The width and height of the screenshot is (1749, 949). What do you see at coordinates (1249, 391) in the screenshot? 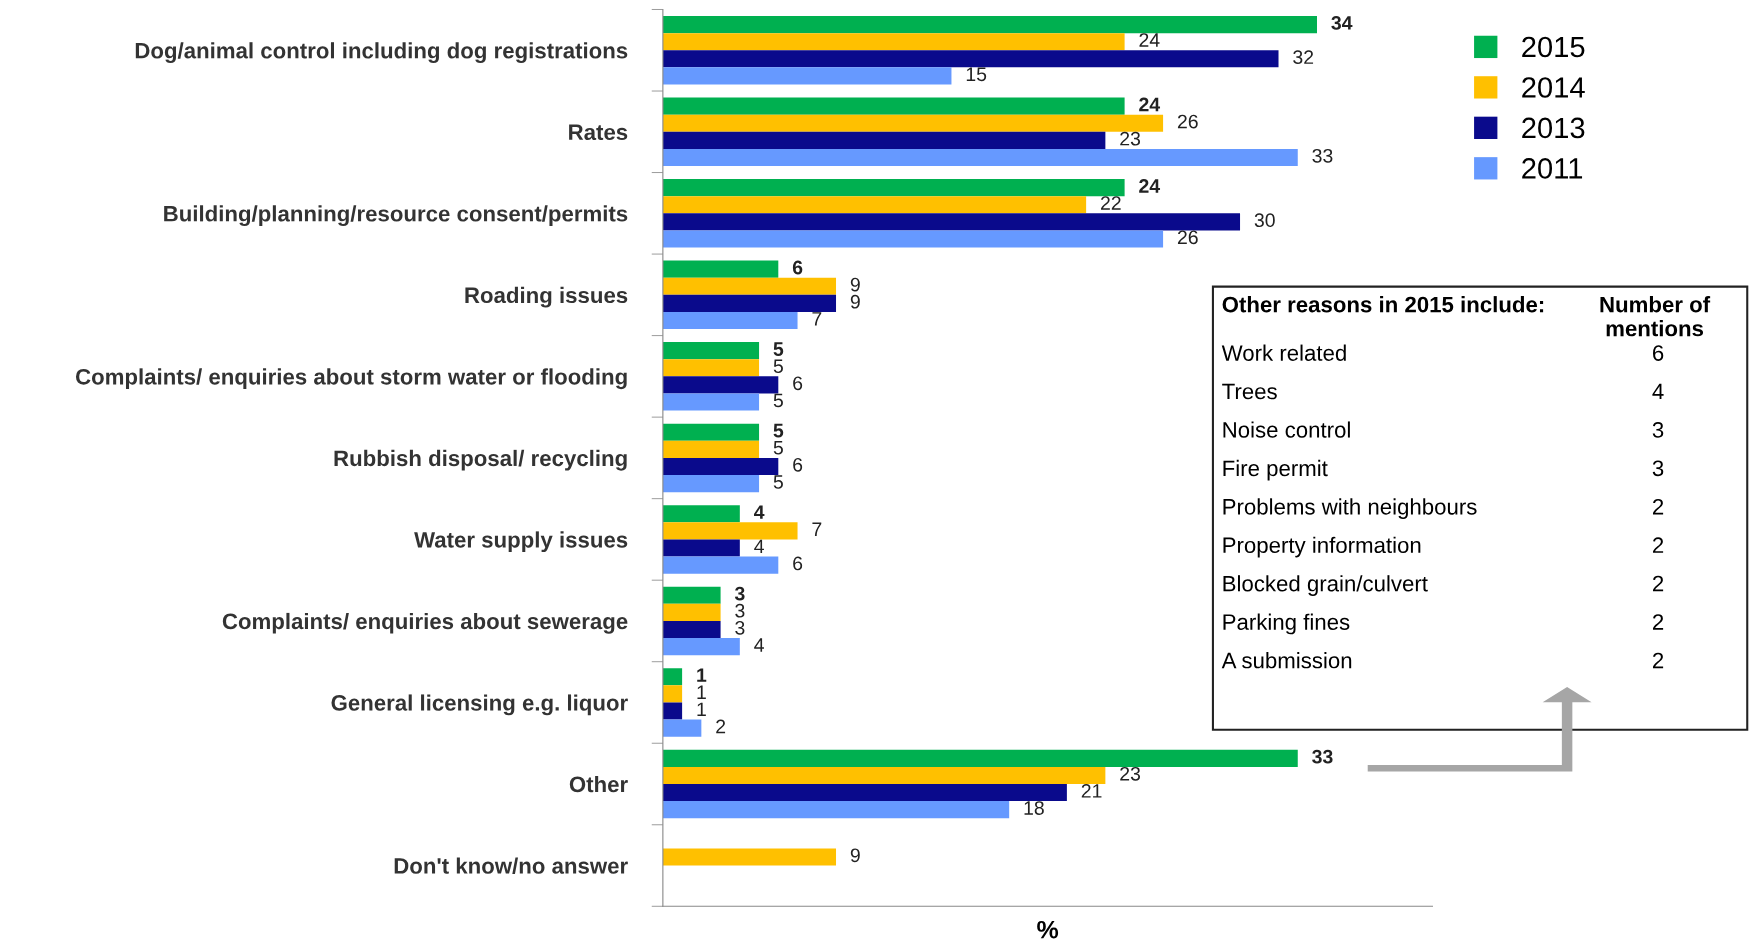
I see `annotation: Trees` at bounding box center [1249, 391].